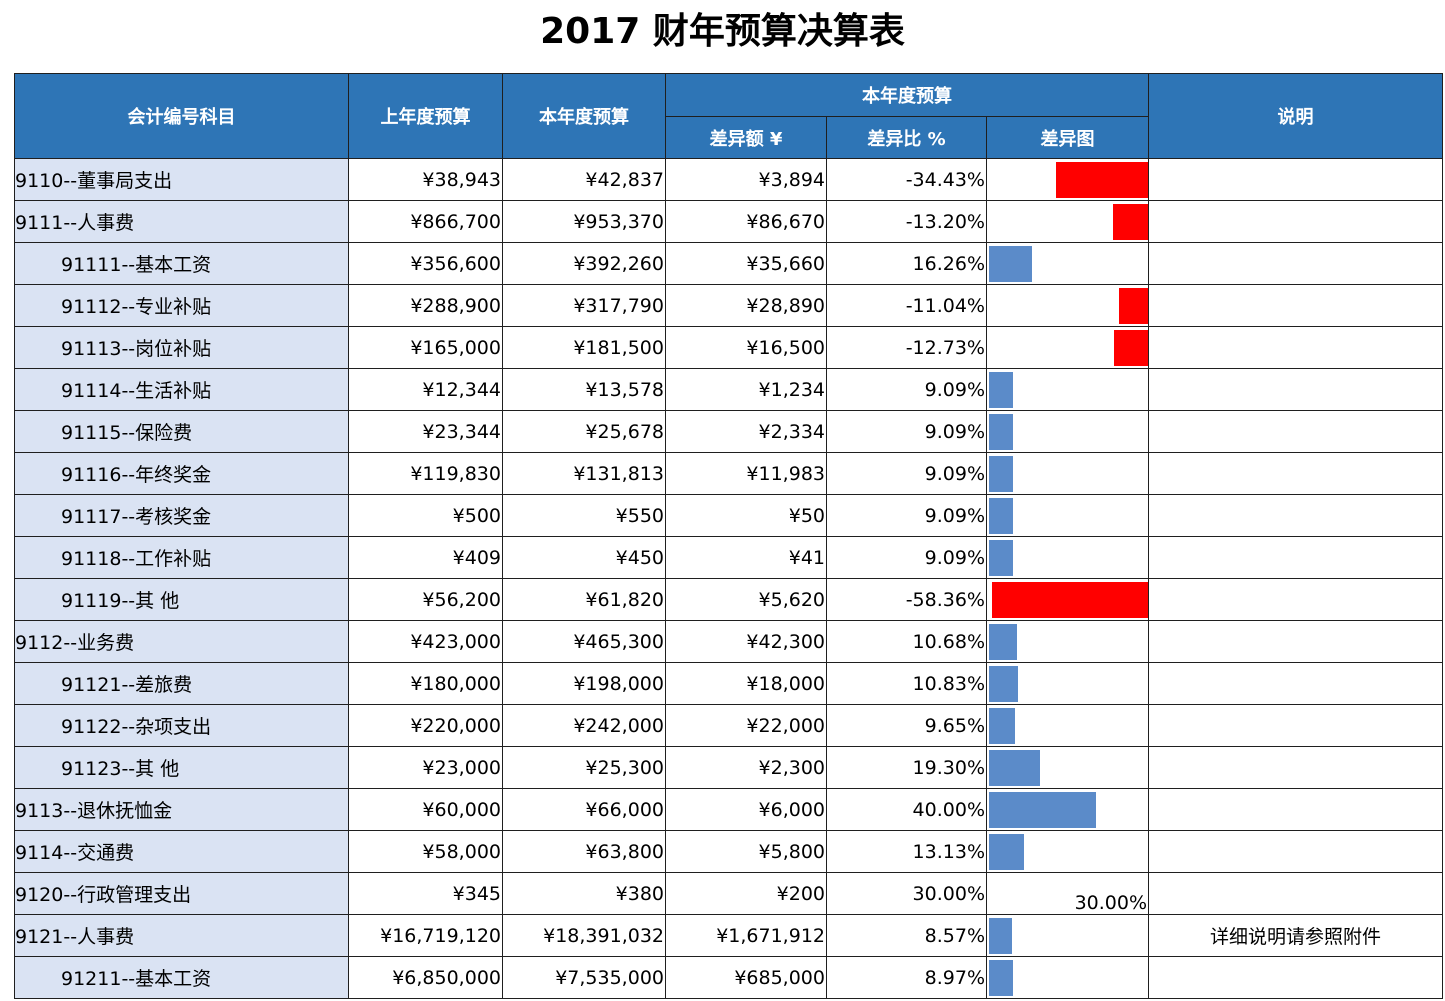  What do you see at coordinates (906, 305) in the screenshot?
I see `diff-pct-cell: -11.04%` at bounding box center [906, 305].